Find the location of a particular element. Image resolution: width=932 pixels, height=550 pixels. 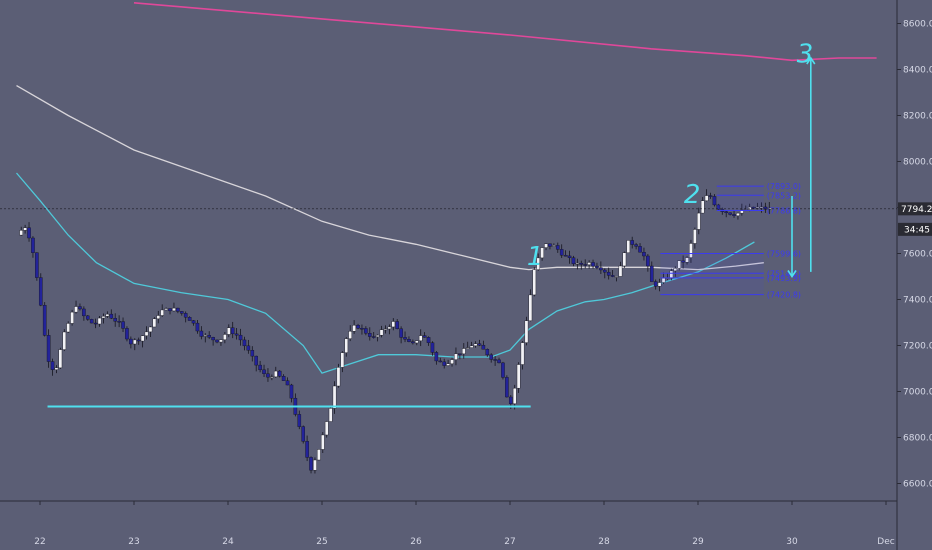

arrow-head is located at coordinates (792, 274).